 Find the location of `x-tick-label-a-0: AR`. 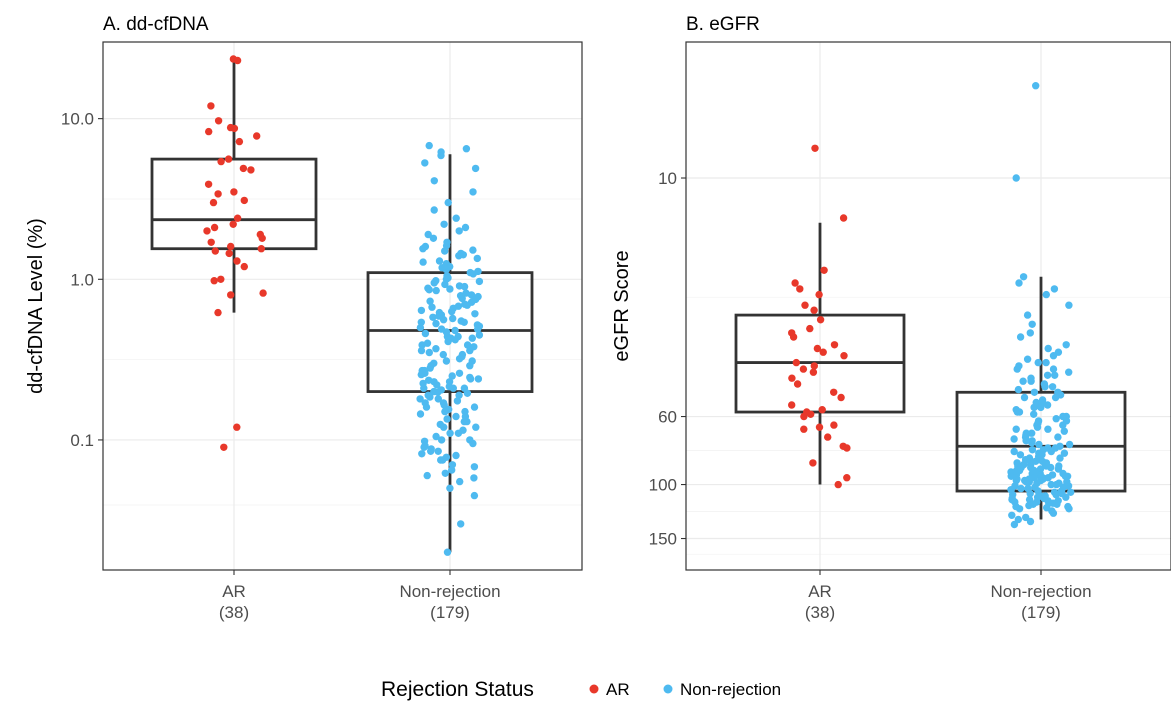

x-tick-label-a-0: AR is located at coordinates (234, 591).